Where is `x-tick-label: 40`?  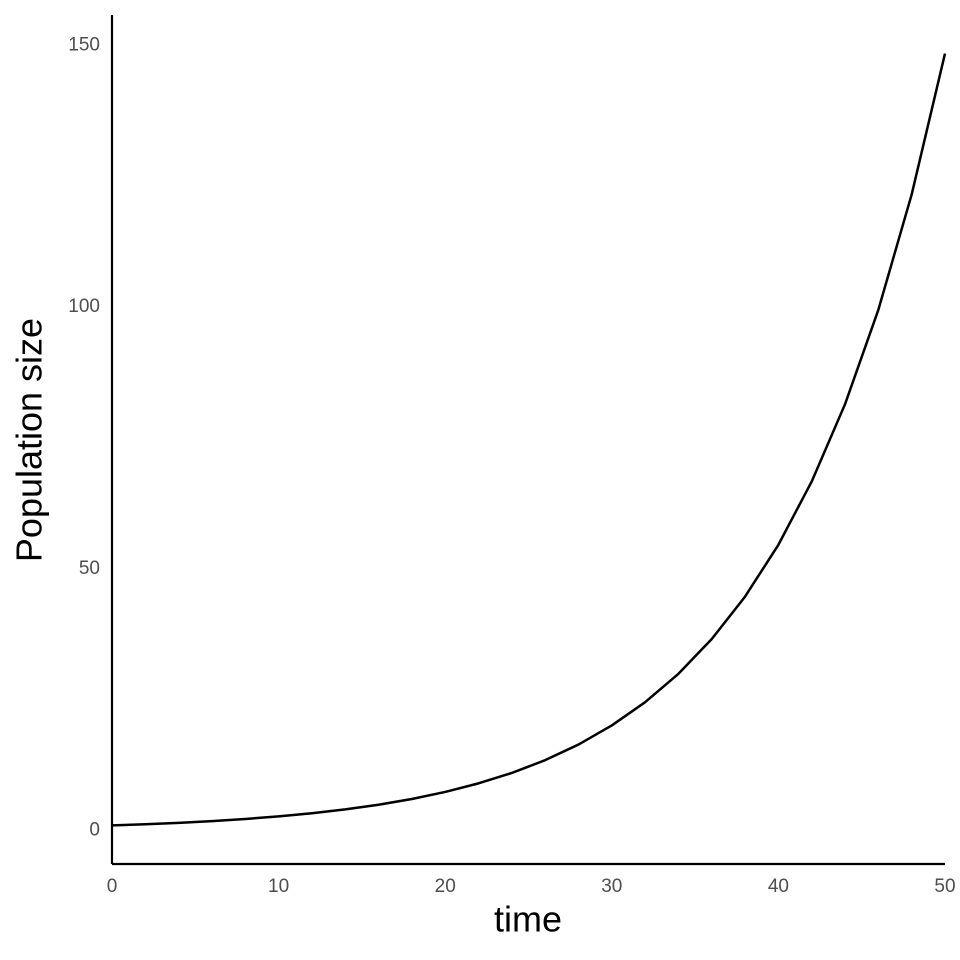 x-tick-label: 40 is located at coordinates (778, 886).